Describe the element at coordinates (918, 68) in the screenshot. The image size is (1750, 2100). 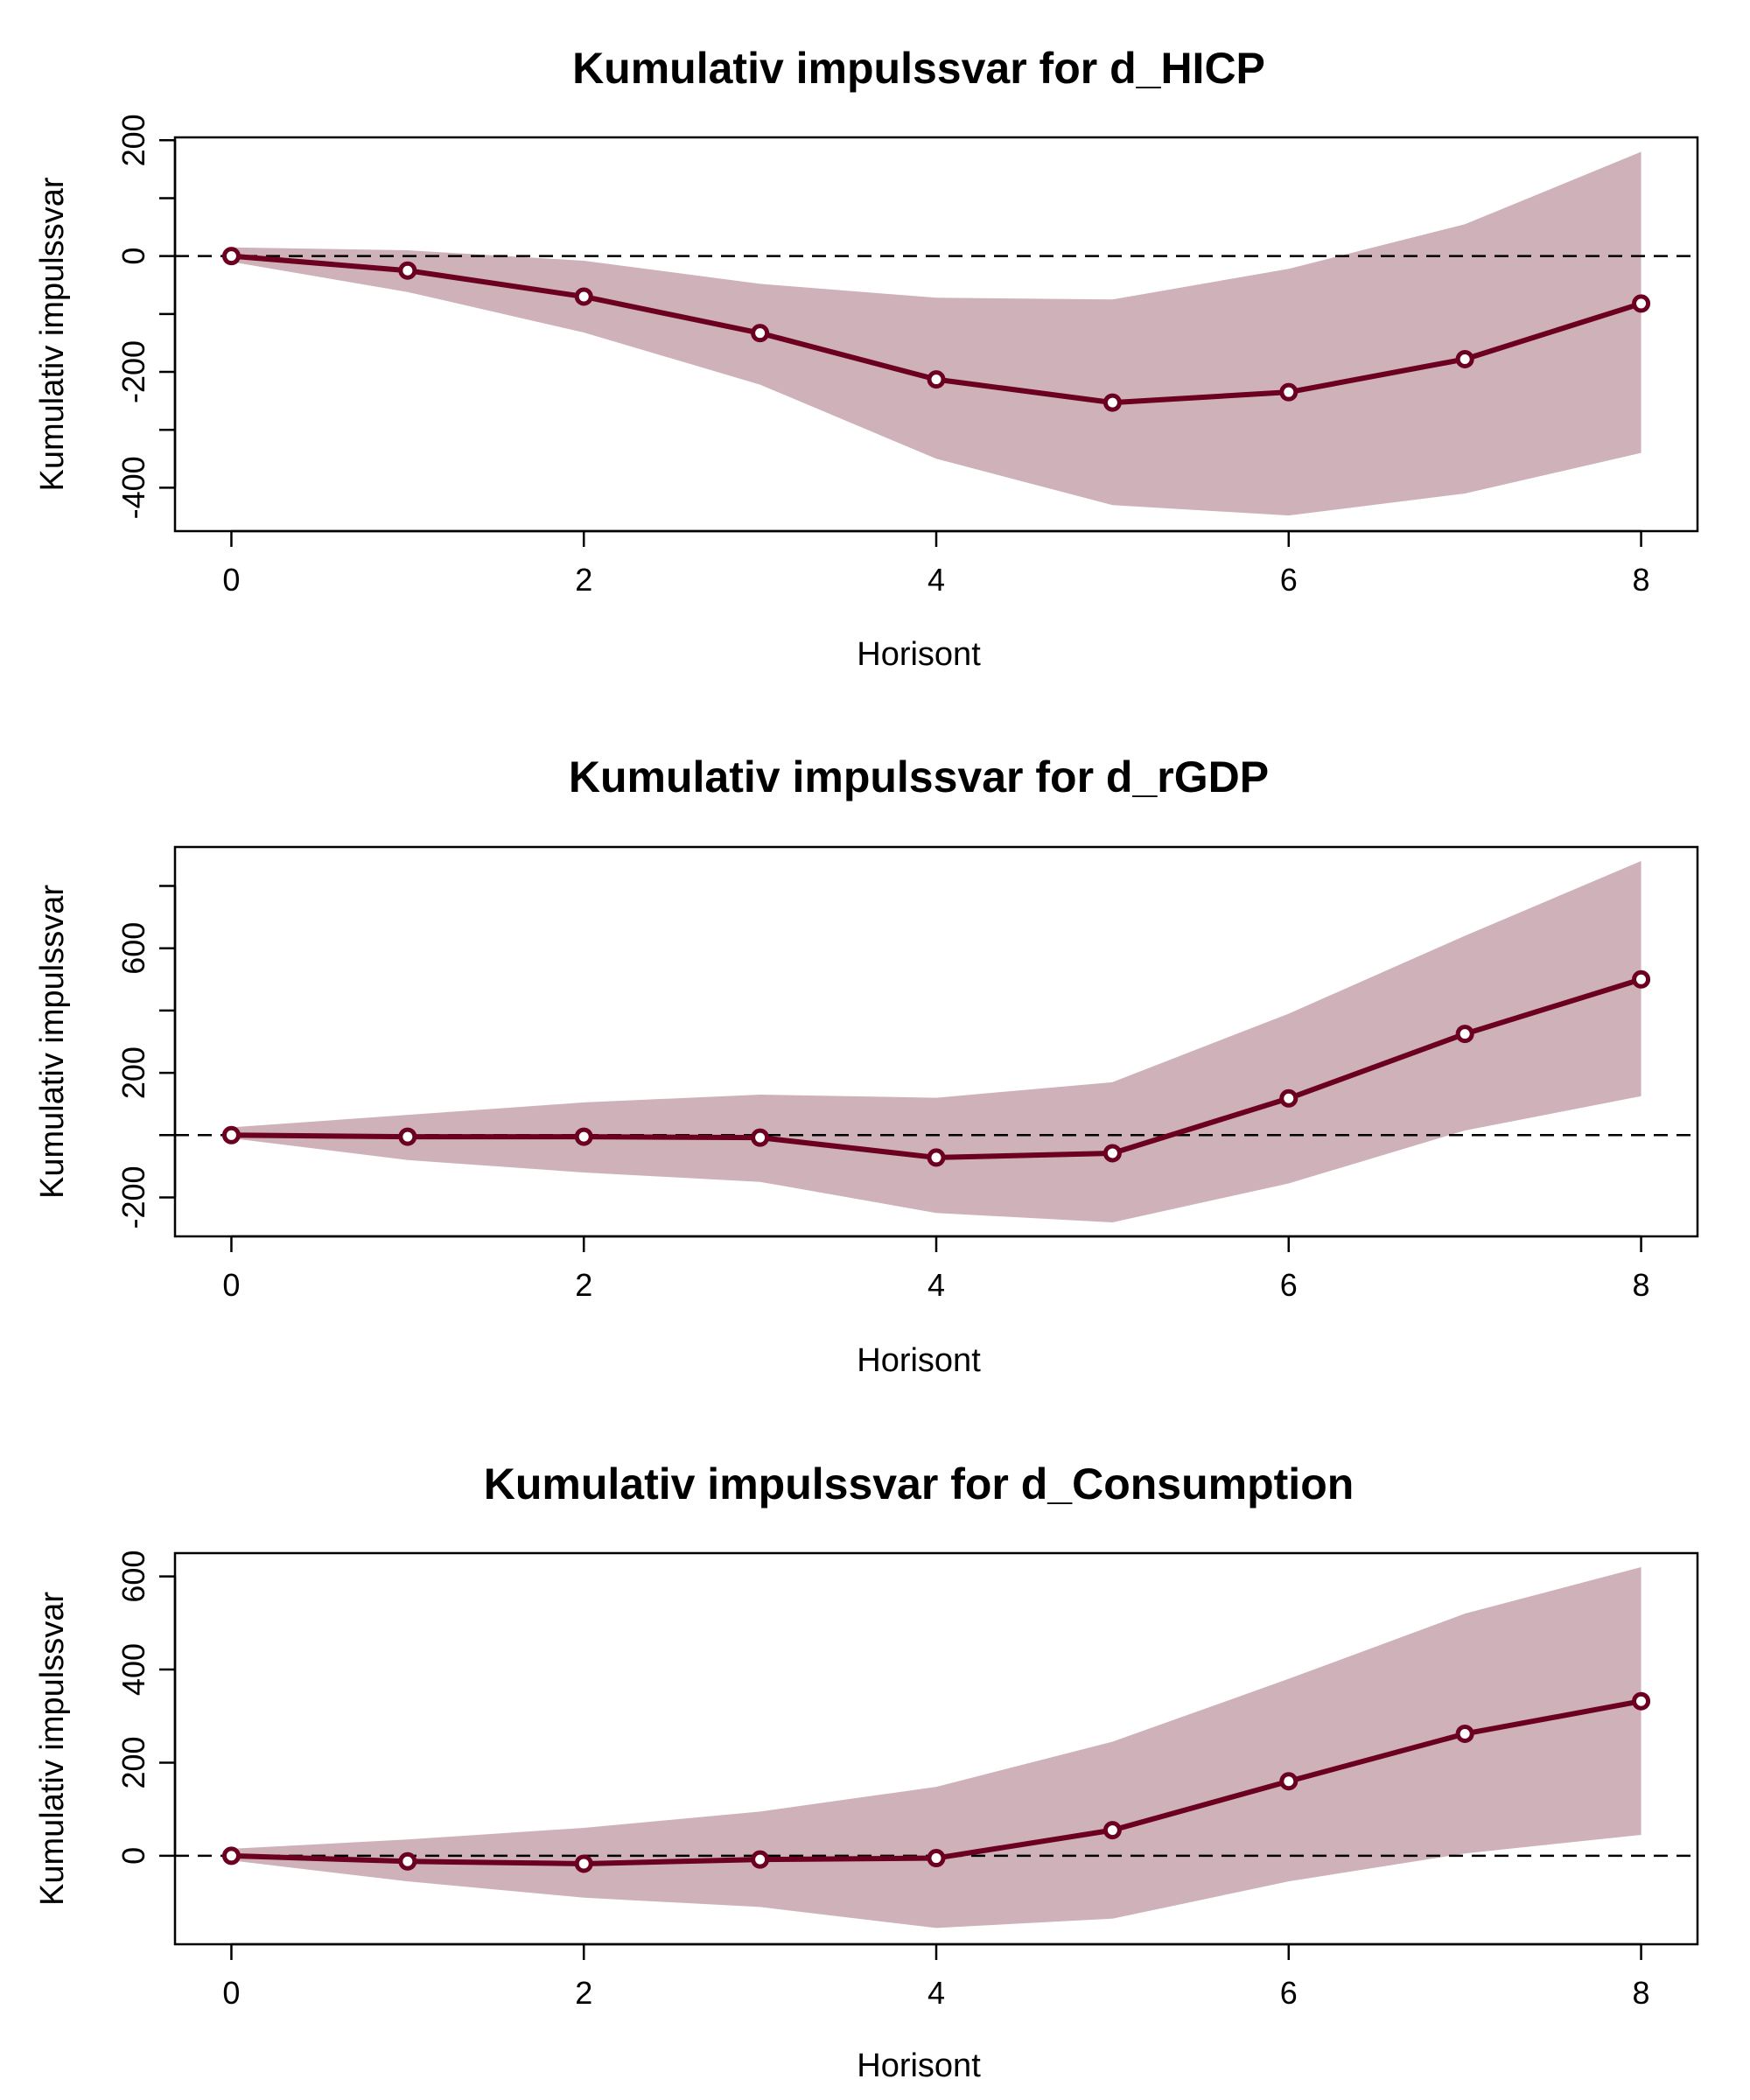
I see `chart-title: Kumulativ impulssvar for d_HICP` at that location.